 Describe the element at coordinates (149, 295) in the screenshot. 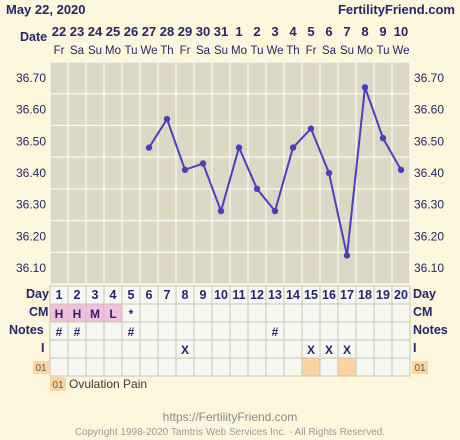

I see `cycle-day-label: 6` at that location.